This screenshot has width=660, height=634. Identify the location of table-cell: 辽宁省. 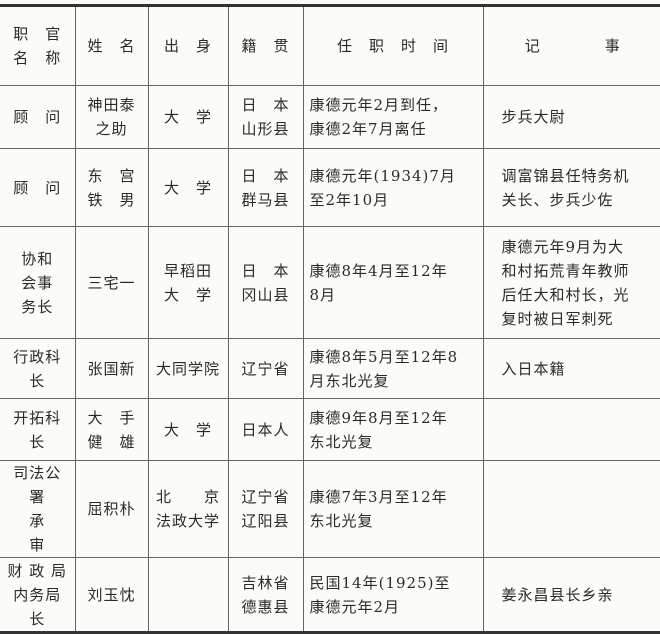
(265, 368).